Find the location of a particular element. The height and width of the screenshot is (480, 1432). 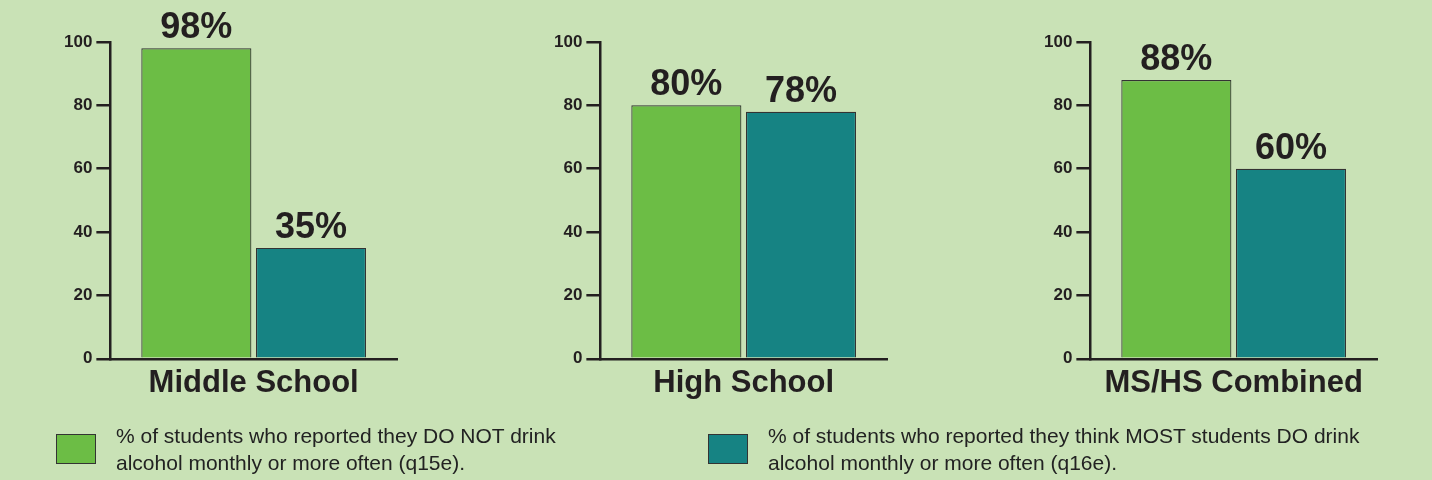

legend-label: % of students who reported they think MOST students DO drink alcohol monthly or more often (q16e). is located at coordinates (1064, 449).